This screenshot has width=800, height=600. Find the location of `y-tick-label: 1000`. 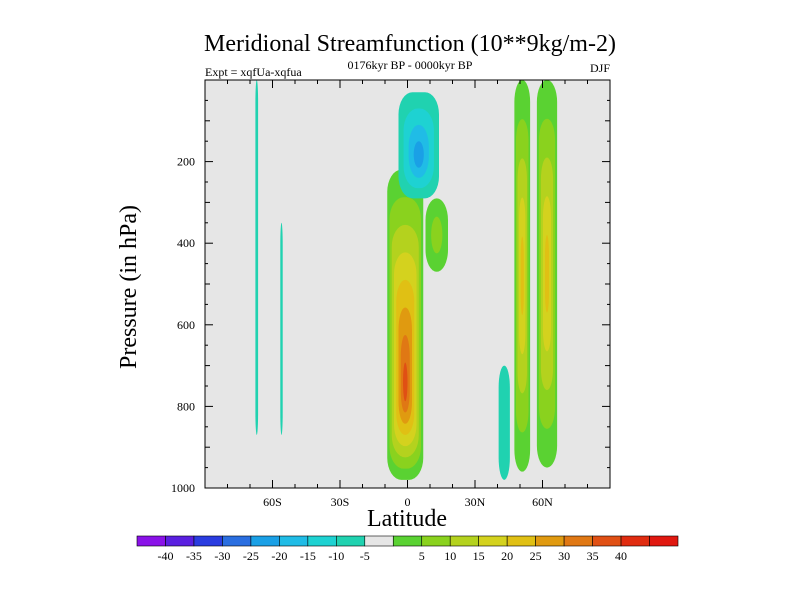

y-tick-label: 1000 is located at coordinates (183, 488).